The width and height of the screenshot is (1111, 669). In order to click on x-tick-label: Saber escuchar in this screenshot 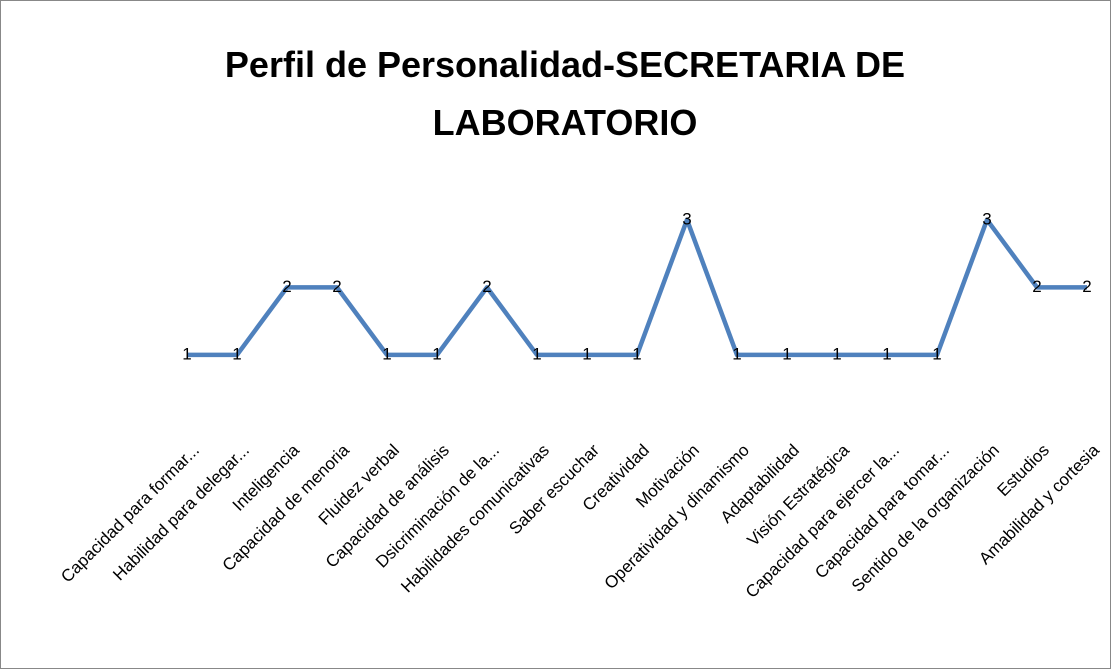, I will do `click(554, 489)`.